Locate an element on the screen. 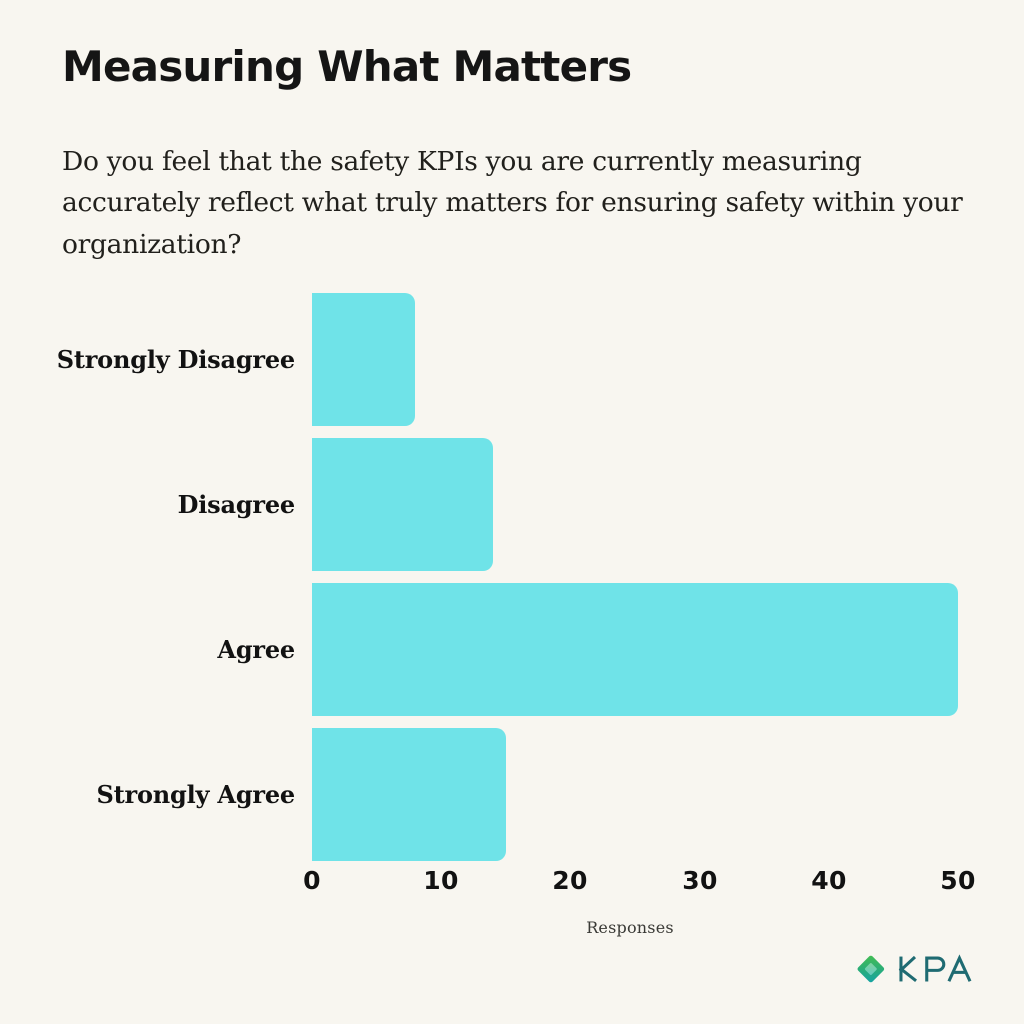 The height and width of the screenshot is (1024, 1024). kpa-wordmark is located at coordinates (935, 968).